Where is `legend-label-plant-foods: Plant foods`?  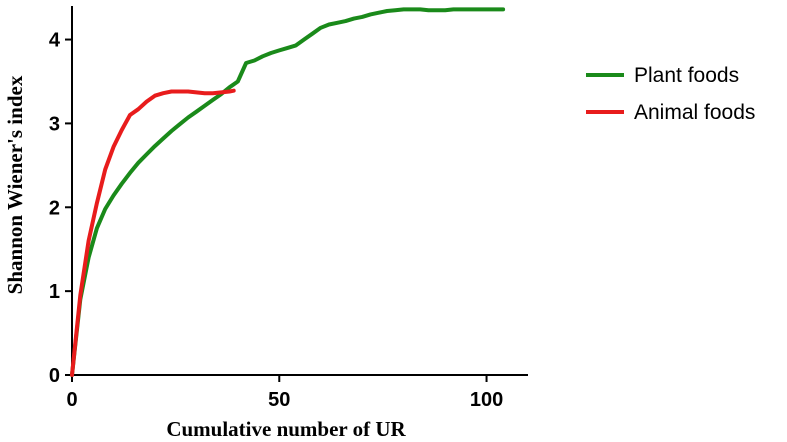 legend-label-plant-foods: Plant foods is located at coordinates (686, 75).